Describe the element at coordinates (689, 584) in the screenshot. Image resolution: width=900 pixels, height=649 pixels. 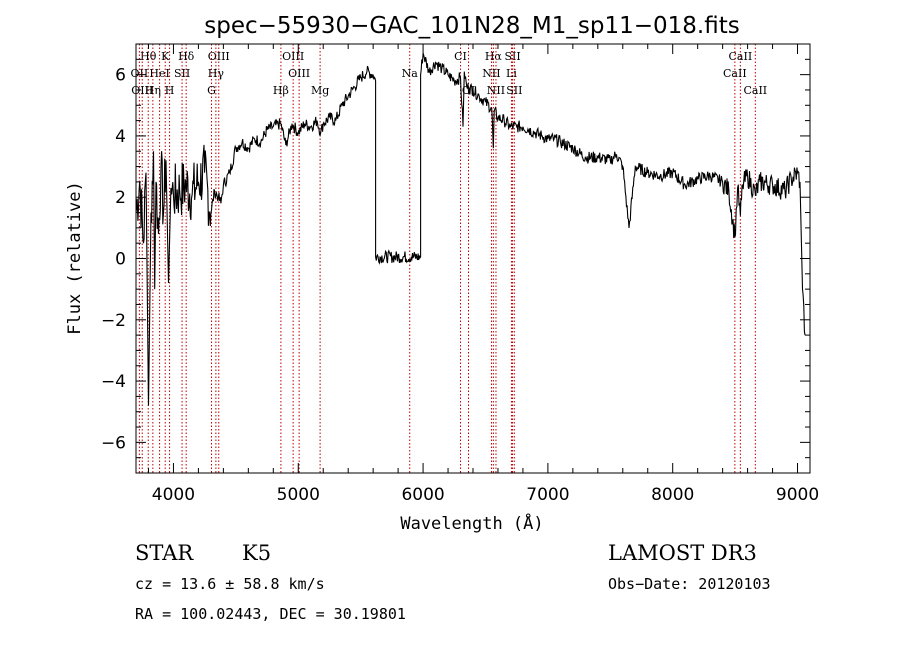
I see `observation-date: Obs−Date: 20120103` at that location.